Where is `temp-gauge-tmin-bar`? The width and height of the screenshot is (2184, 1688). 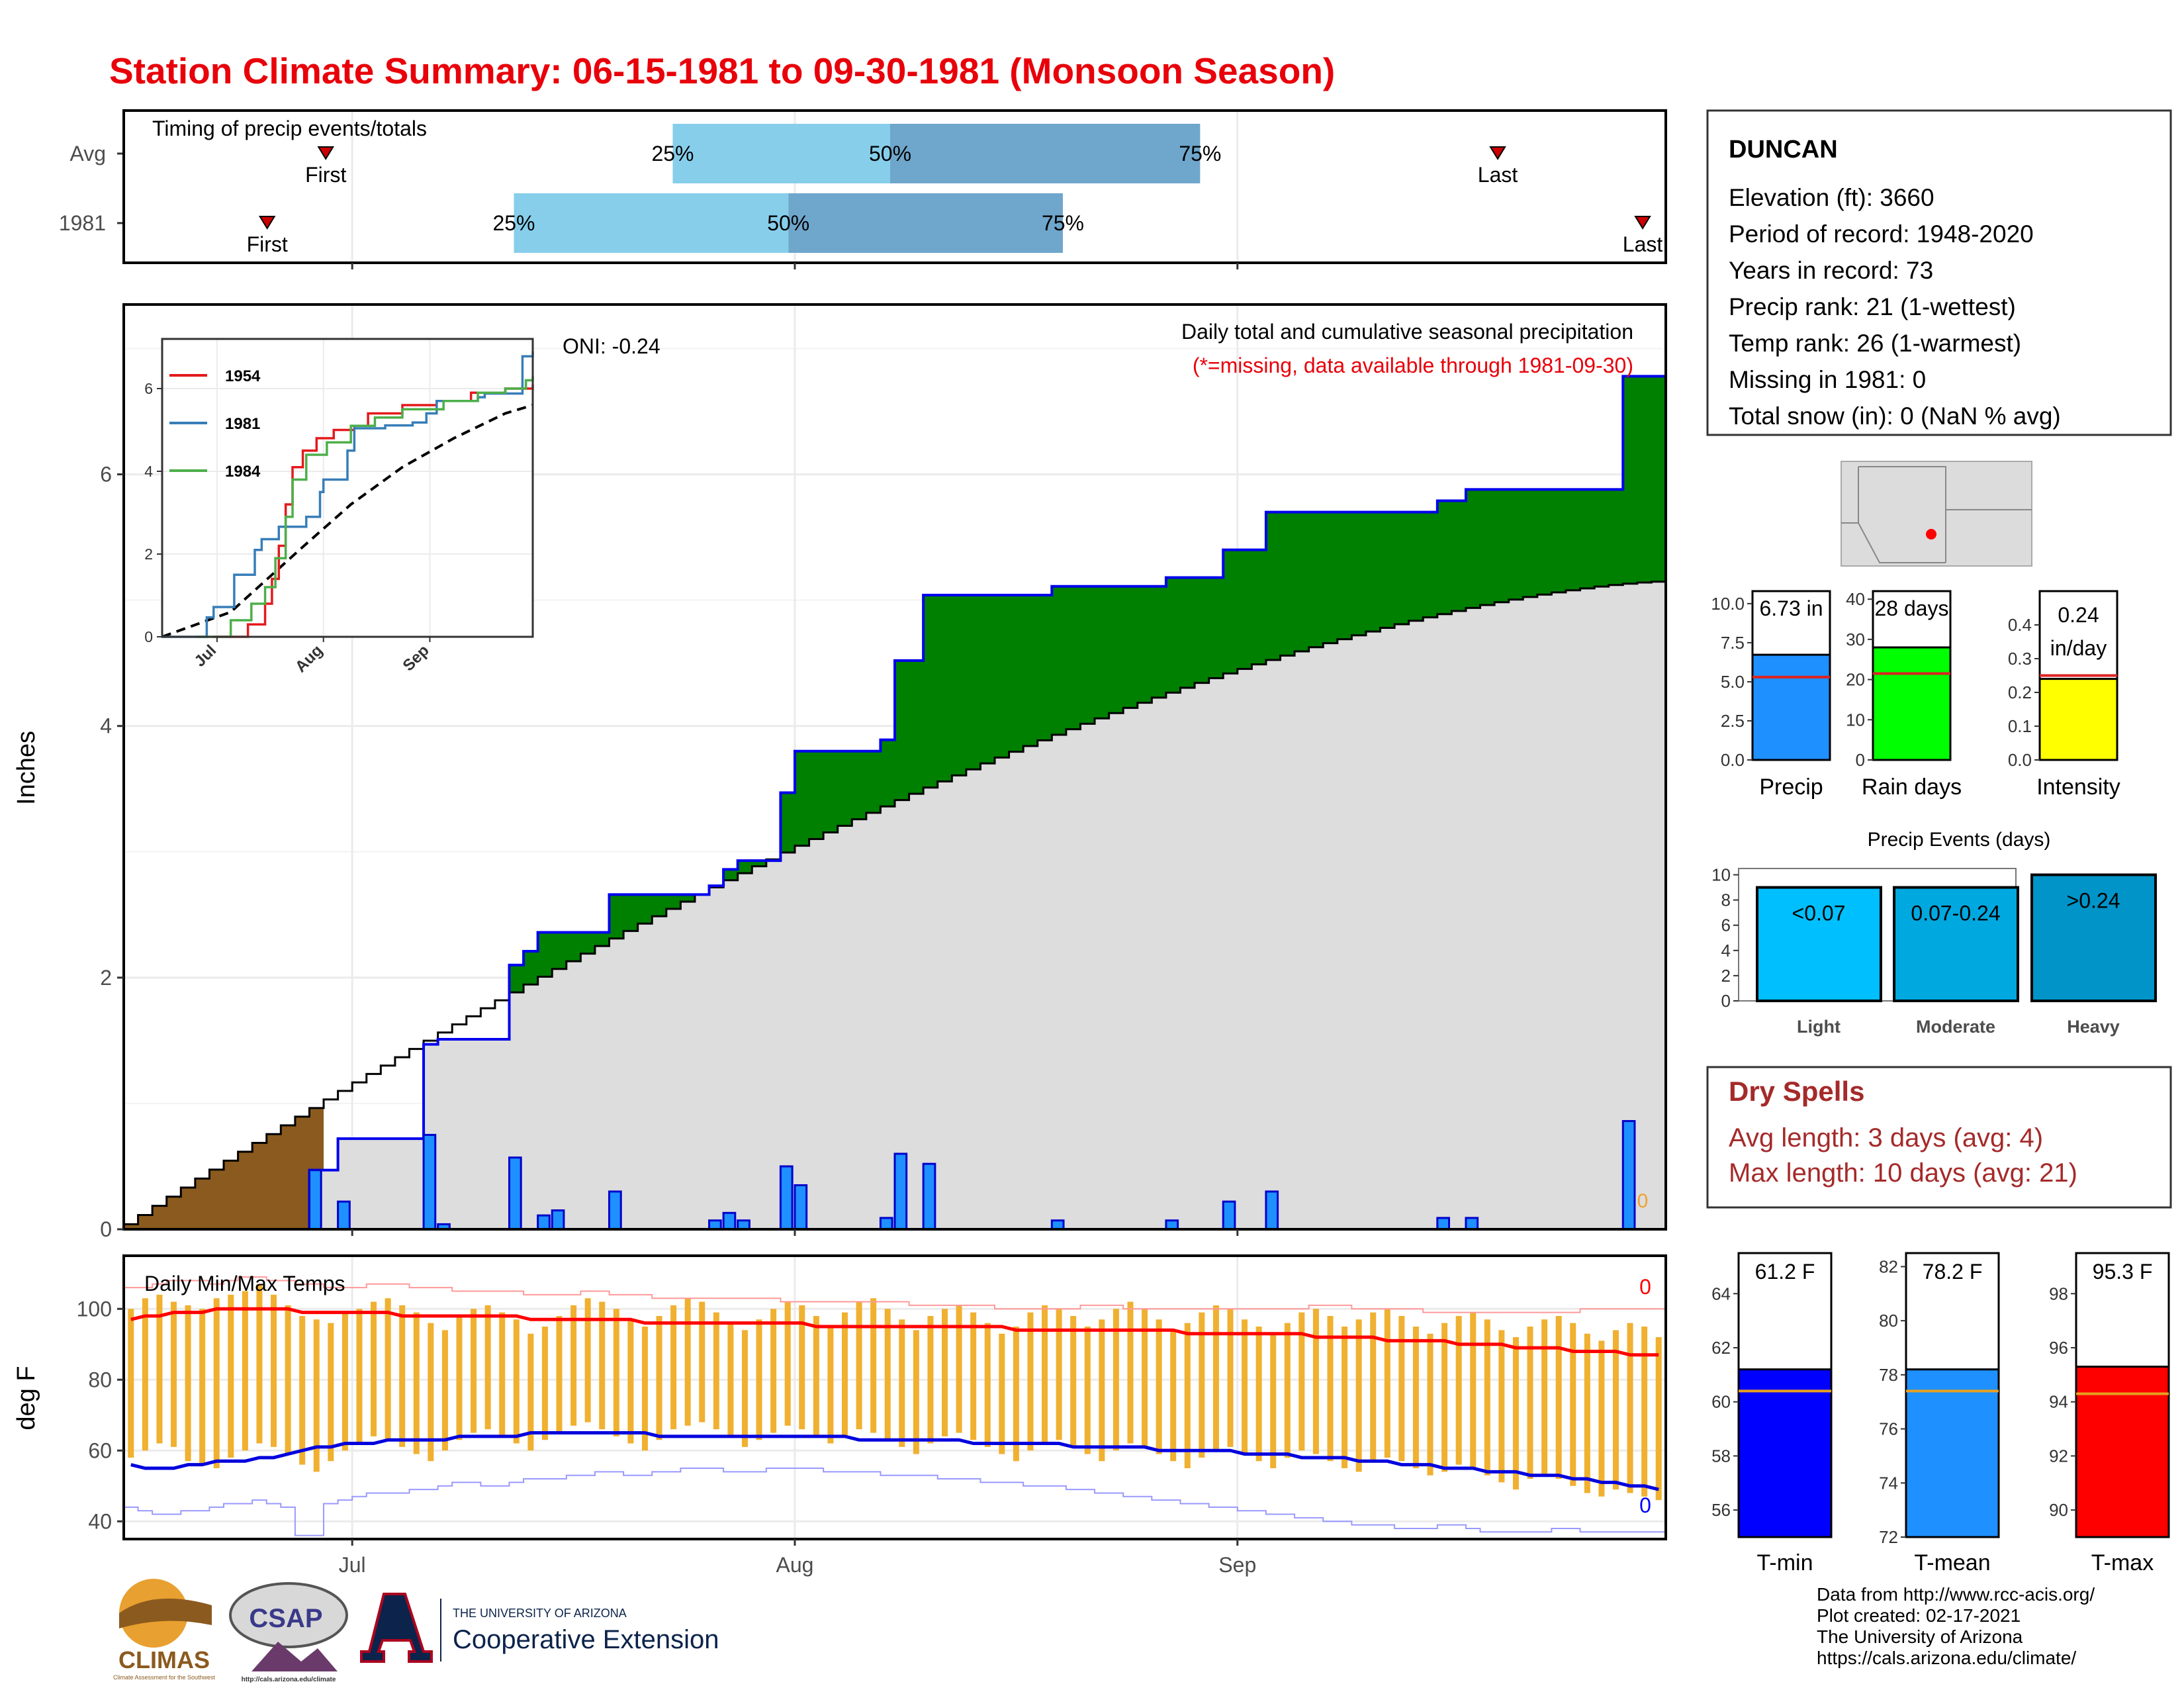 temp-gauge-tmin-bar is located at coordinates (1785, 1453).